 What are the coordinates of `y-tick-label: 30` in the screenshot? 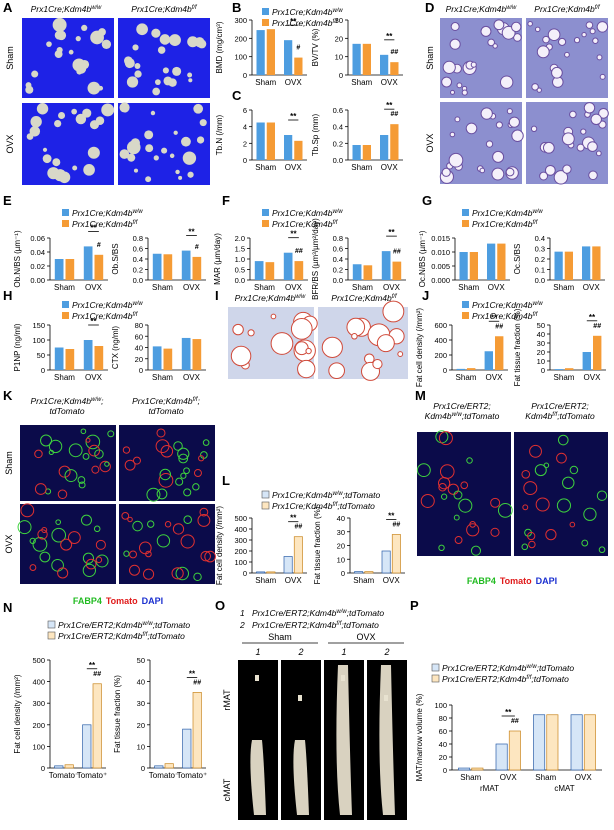 It's located at (339, 20).